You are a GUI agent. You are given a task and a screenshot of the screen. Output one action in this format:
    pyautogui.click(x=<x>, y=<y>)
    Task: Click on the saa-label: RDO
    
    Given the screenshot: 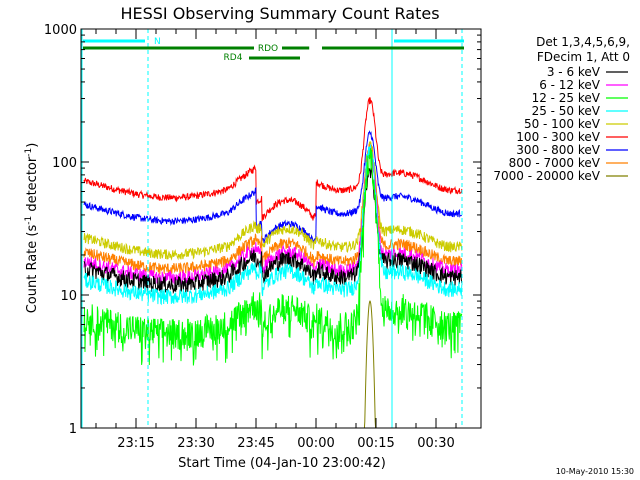 What is the action you would take?
    pyautogui.click(x=268, y=49)
    